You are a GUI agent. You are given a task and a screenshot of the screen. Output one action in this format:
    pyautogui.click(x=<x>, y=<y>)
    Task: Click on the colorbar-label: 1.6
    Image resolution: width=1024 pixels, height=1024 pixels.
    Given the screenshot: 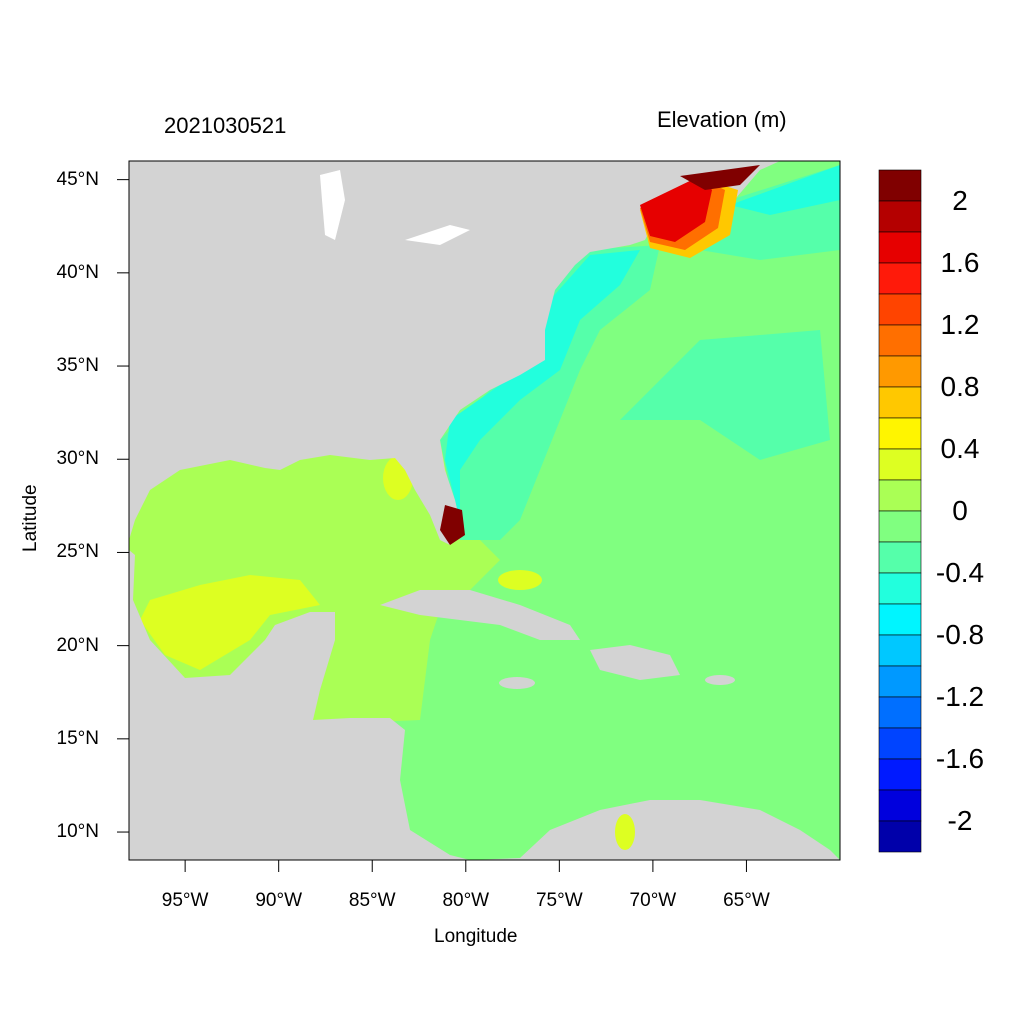 What is the action you would take?
    pyautogui.click(x=960, y=262)
    